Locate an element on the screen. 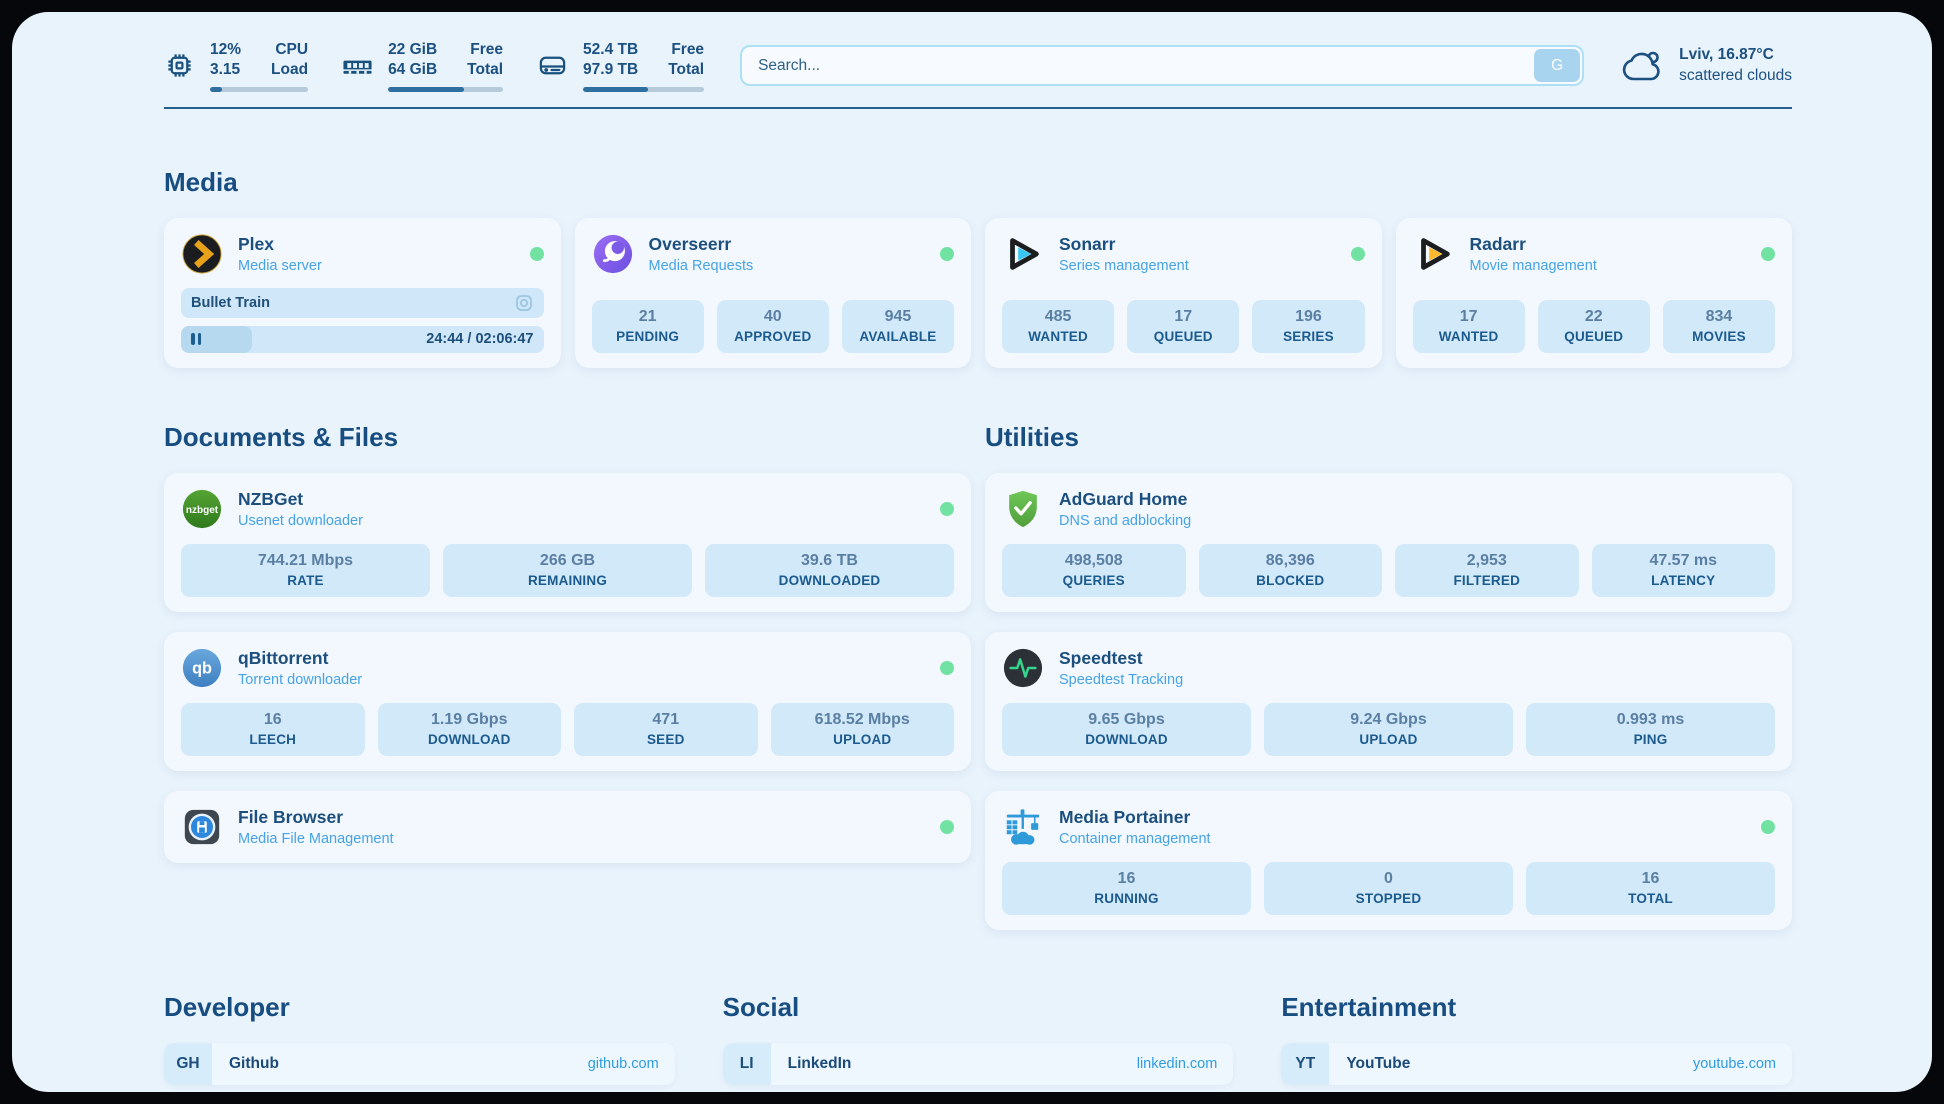 The height and width of the screenshot is (1104, 1944). service-card-filebrowser: File Browser Media File Management is located at coordinates (567, 826).